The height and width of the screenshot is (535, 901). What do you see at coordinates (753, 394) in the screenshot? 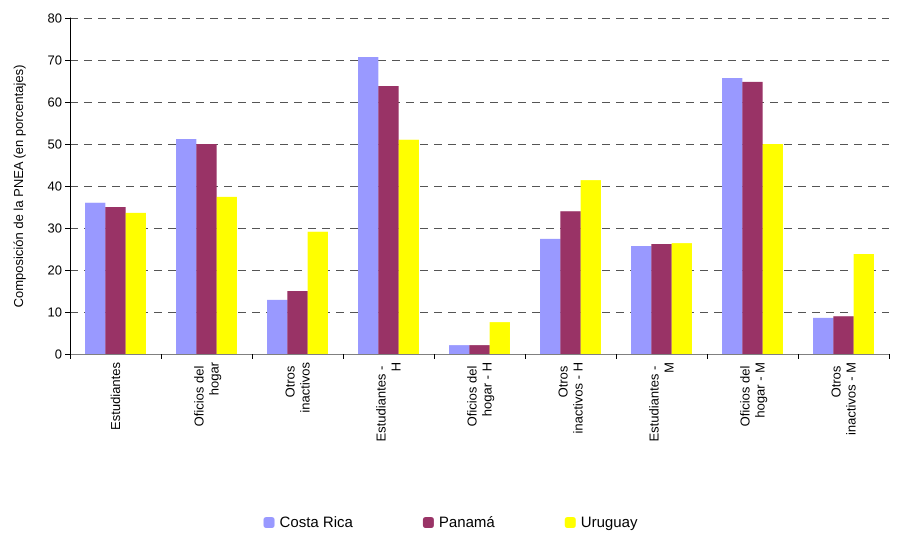
I see `x-tick-label: Oficios del hogar - M` at bounding box center [753, 394].